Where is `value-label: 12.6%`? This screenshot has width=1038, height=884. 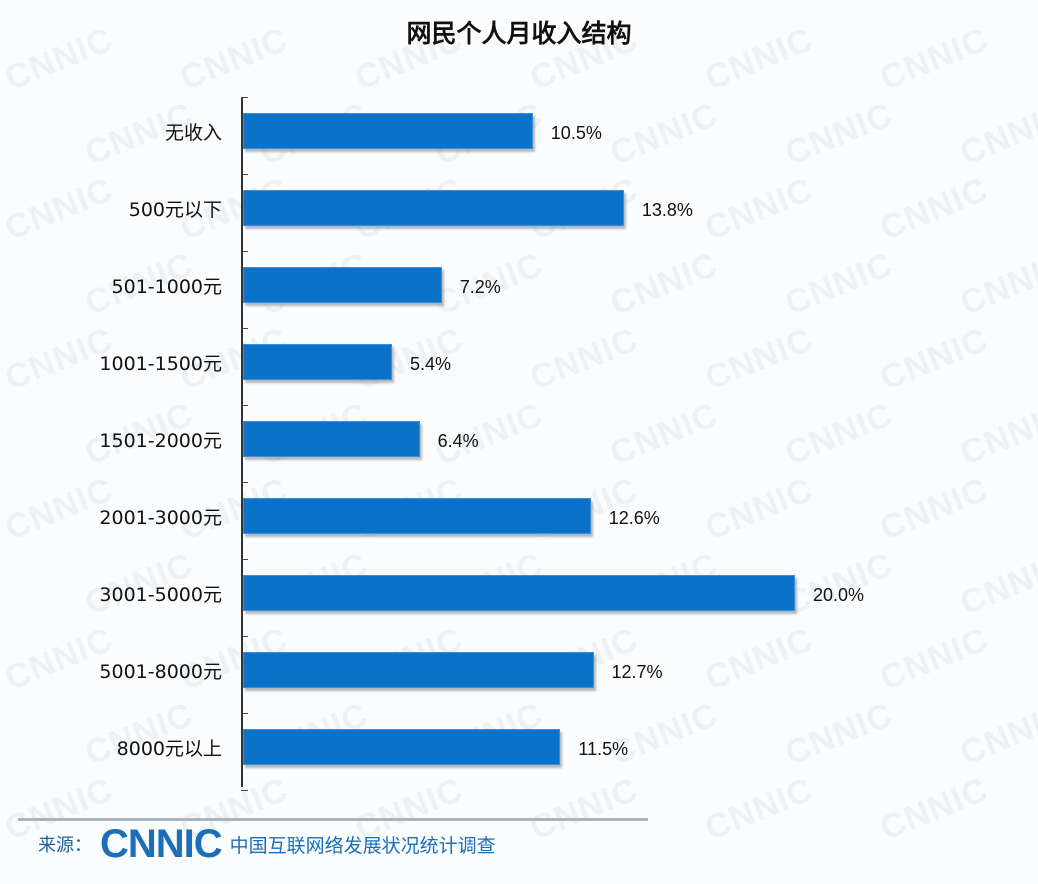 value-label: 12.6% is located at coordinates (634, 518).